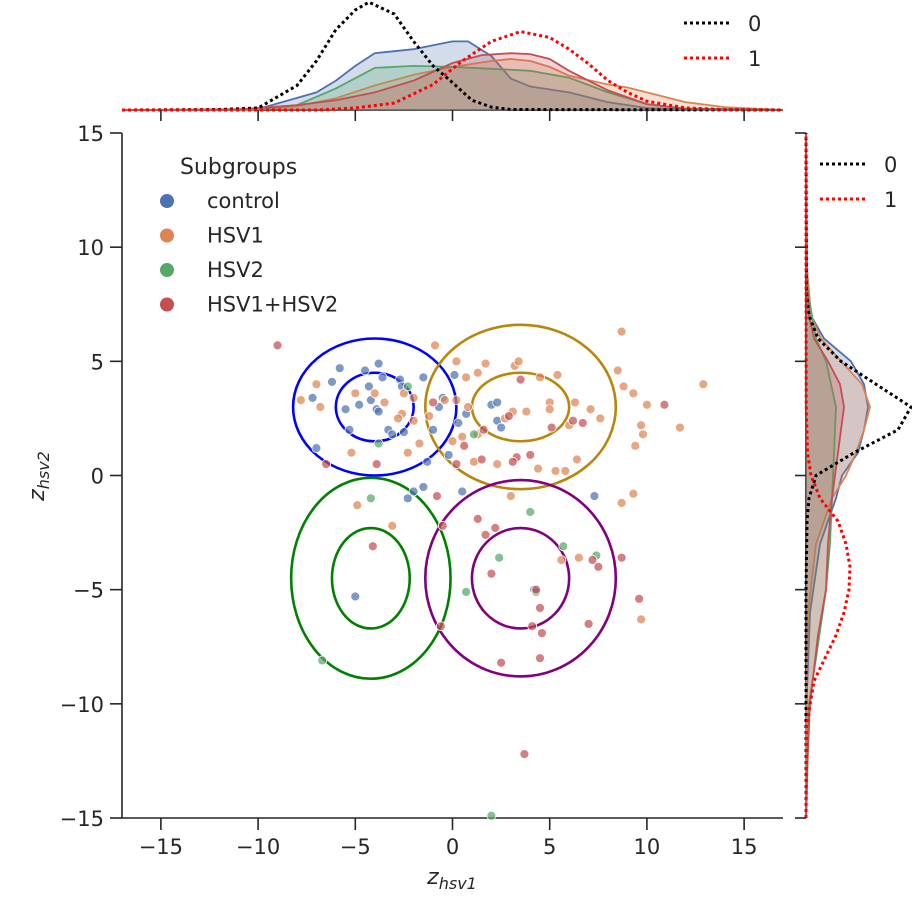 The image size is (912, 915). What do you see at coordinates (754, 24) in the screenshot?
I see `top-marginal-legend-label: 0` at bounding box center [754, 24].